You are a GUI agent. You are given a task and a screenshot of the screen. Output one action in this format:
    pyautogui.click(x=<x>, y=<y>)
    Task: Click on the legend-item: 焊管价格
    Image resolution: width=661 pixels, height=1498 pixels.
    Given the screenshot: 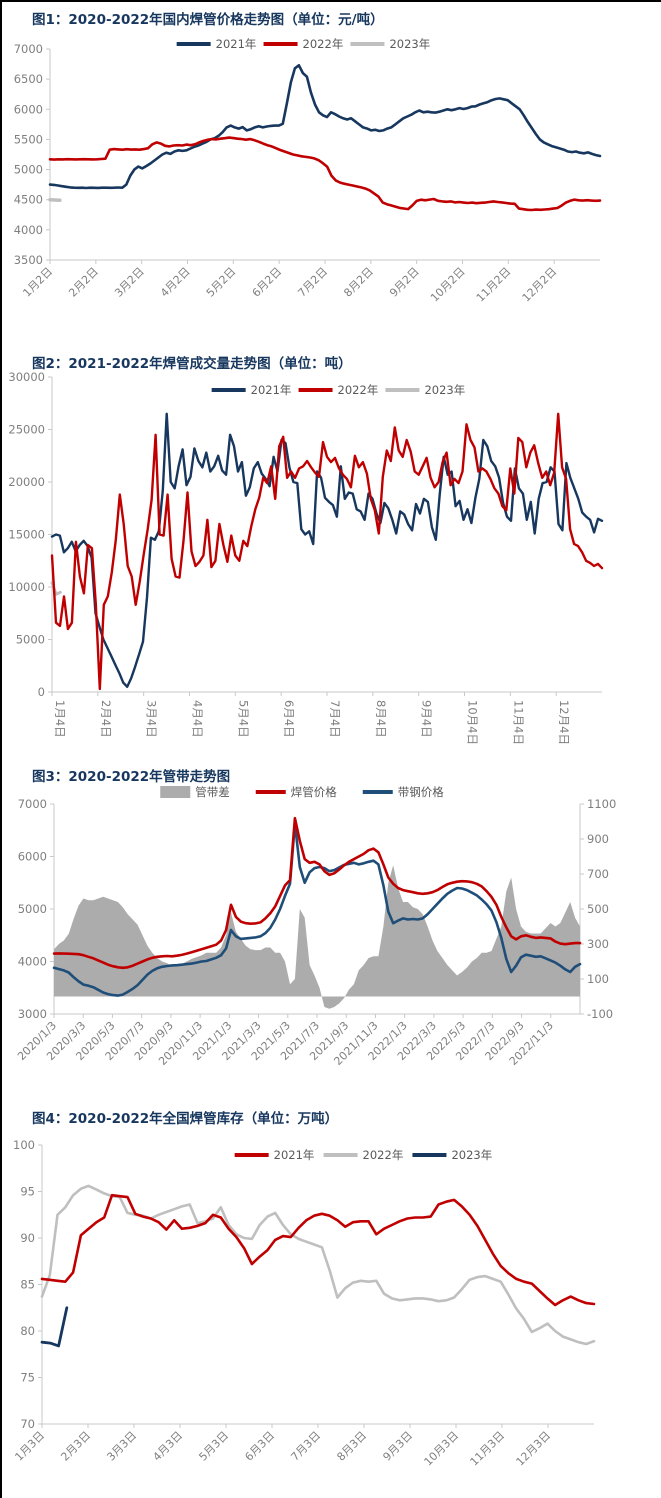 What is the action you would take?
    pyautogui.click(x=296, y=792)
    